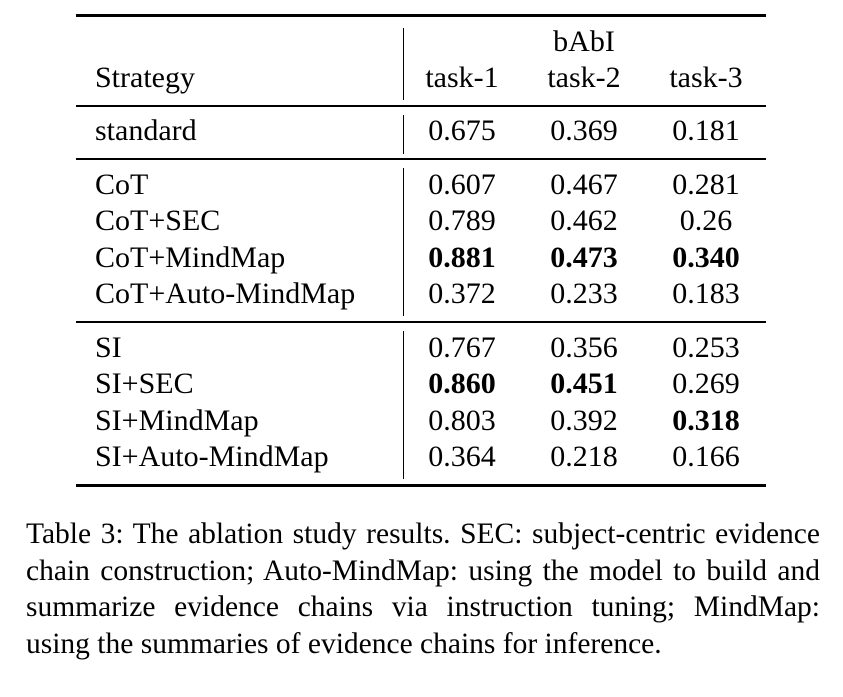 The image size is (843, 697). What do you see at coordinates (462, 220) in the screenshot?
I see `value-cell: 0.789` at bounding box center [462, 220].